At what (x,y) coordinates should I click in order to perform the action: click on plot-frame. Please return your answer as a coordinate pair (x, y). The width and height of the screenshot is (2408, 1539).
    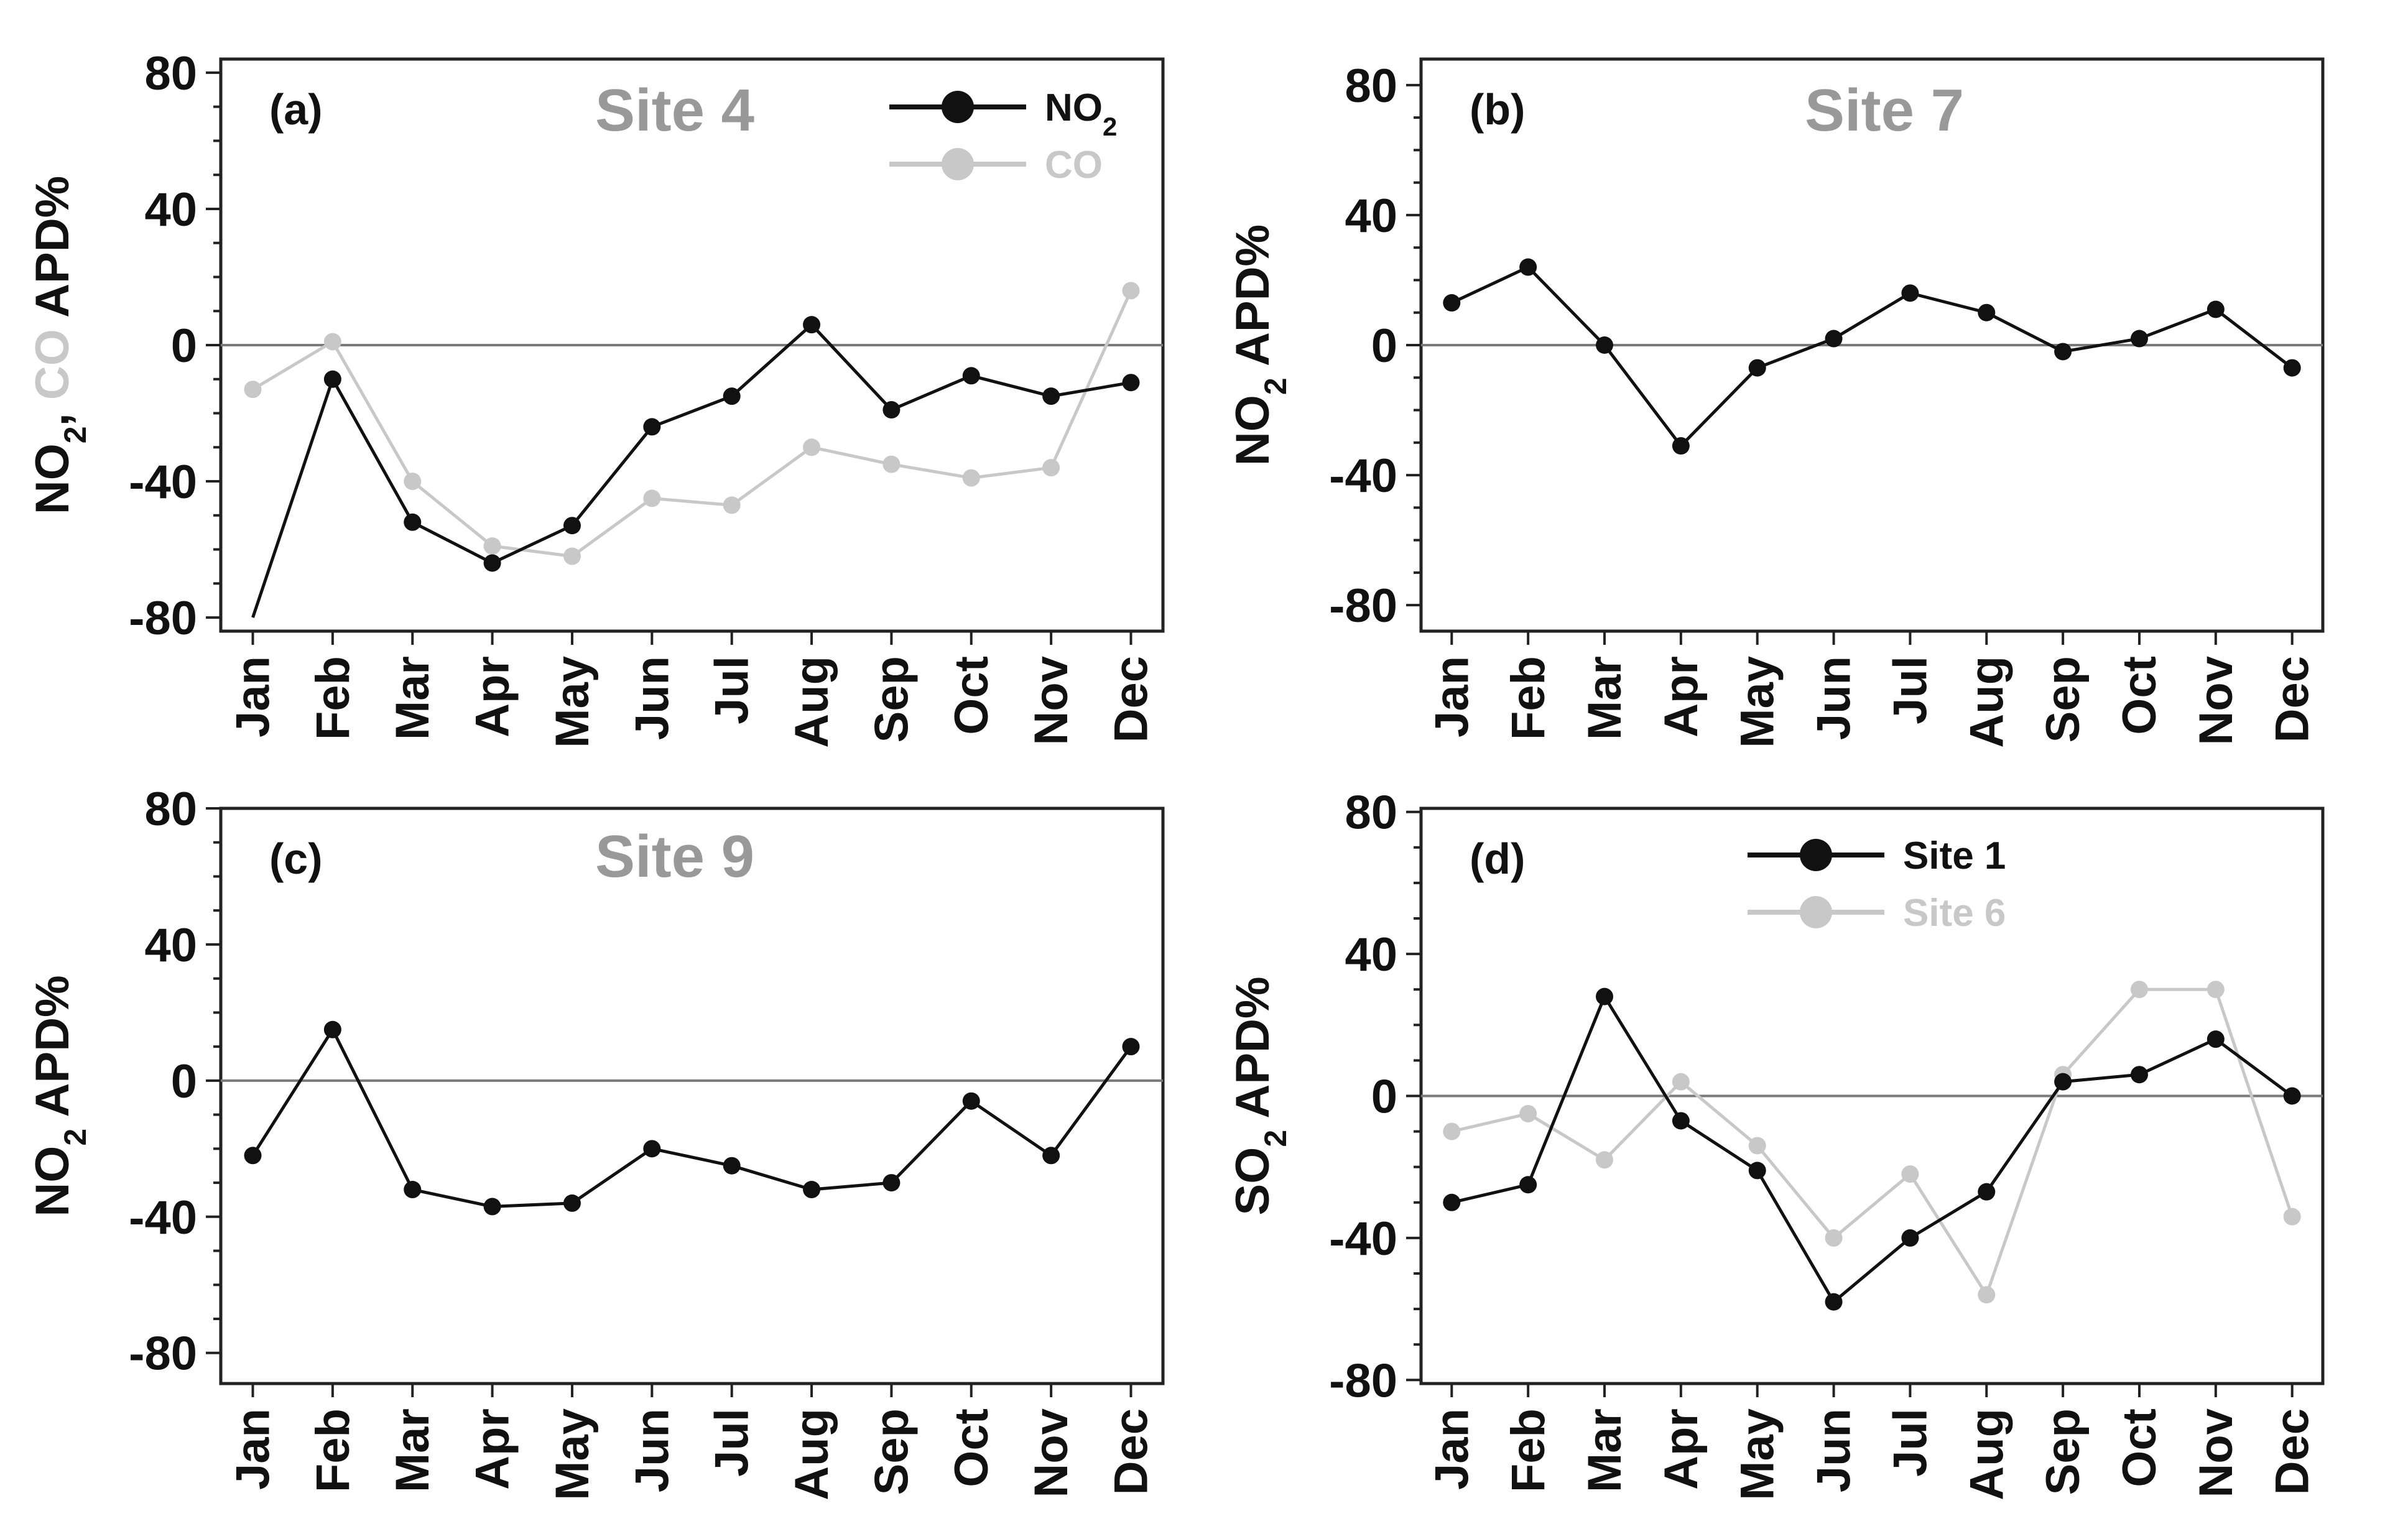
    Looking at the image, I should click on (692, 1095).